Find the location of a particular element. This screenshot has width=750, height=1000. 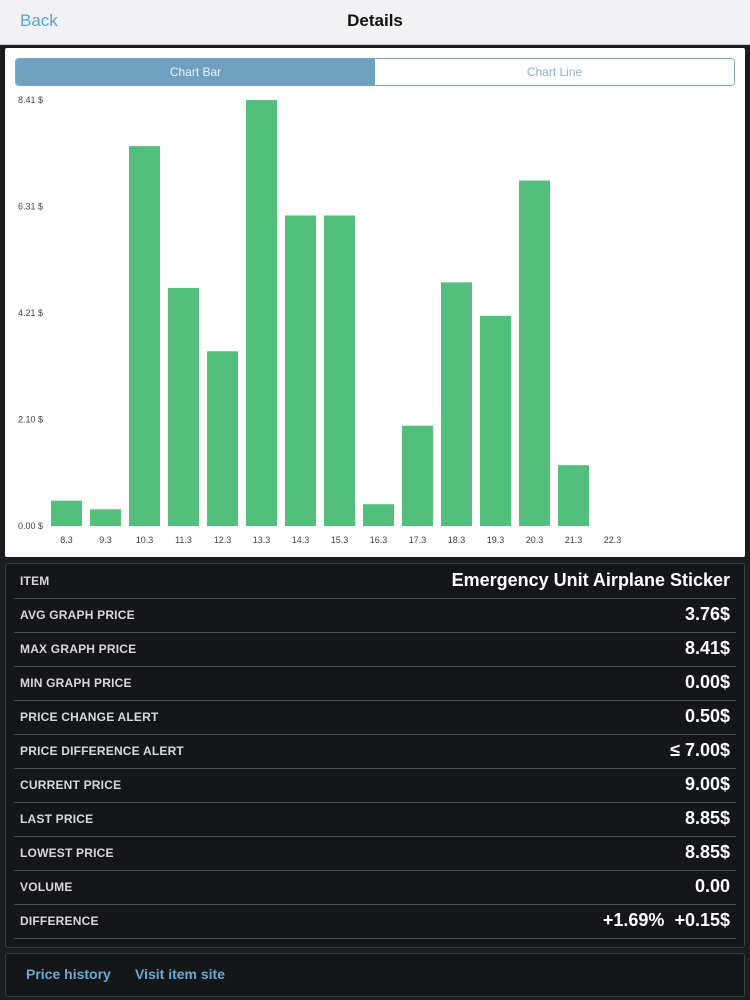

row-lowest-price: LOWEST PRICE 8.85$ is located at coordinates (375, 853).